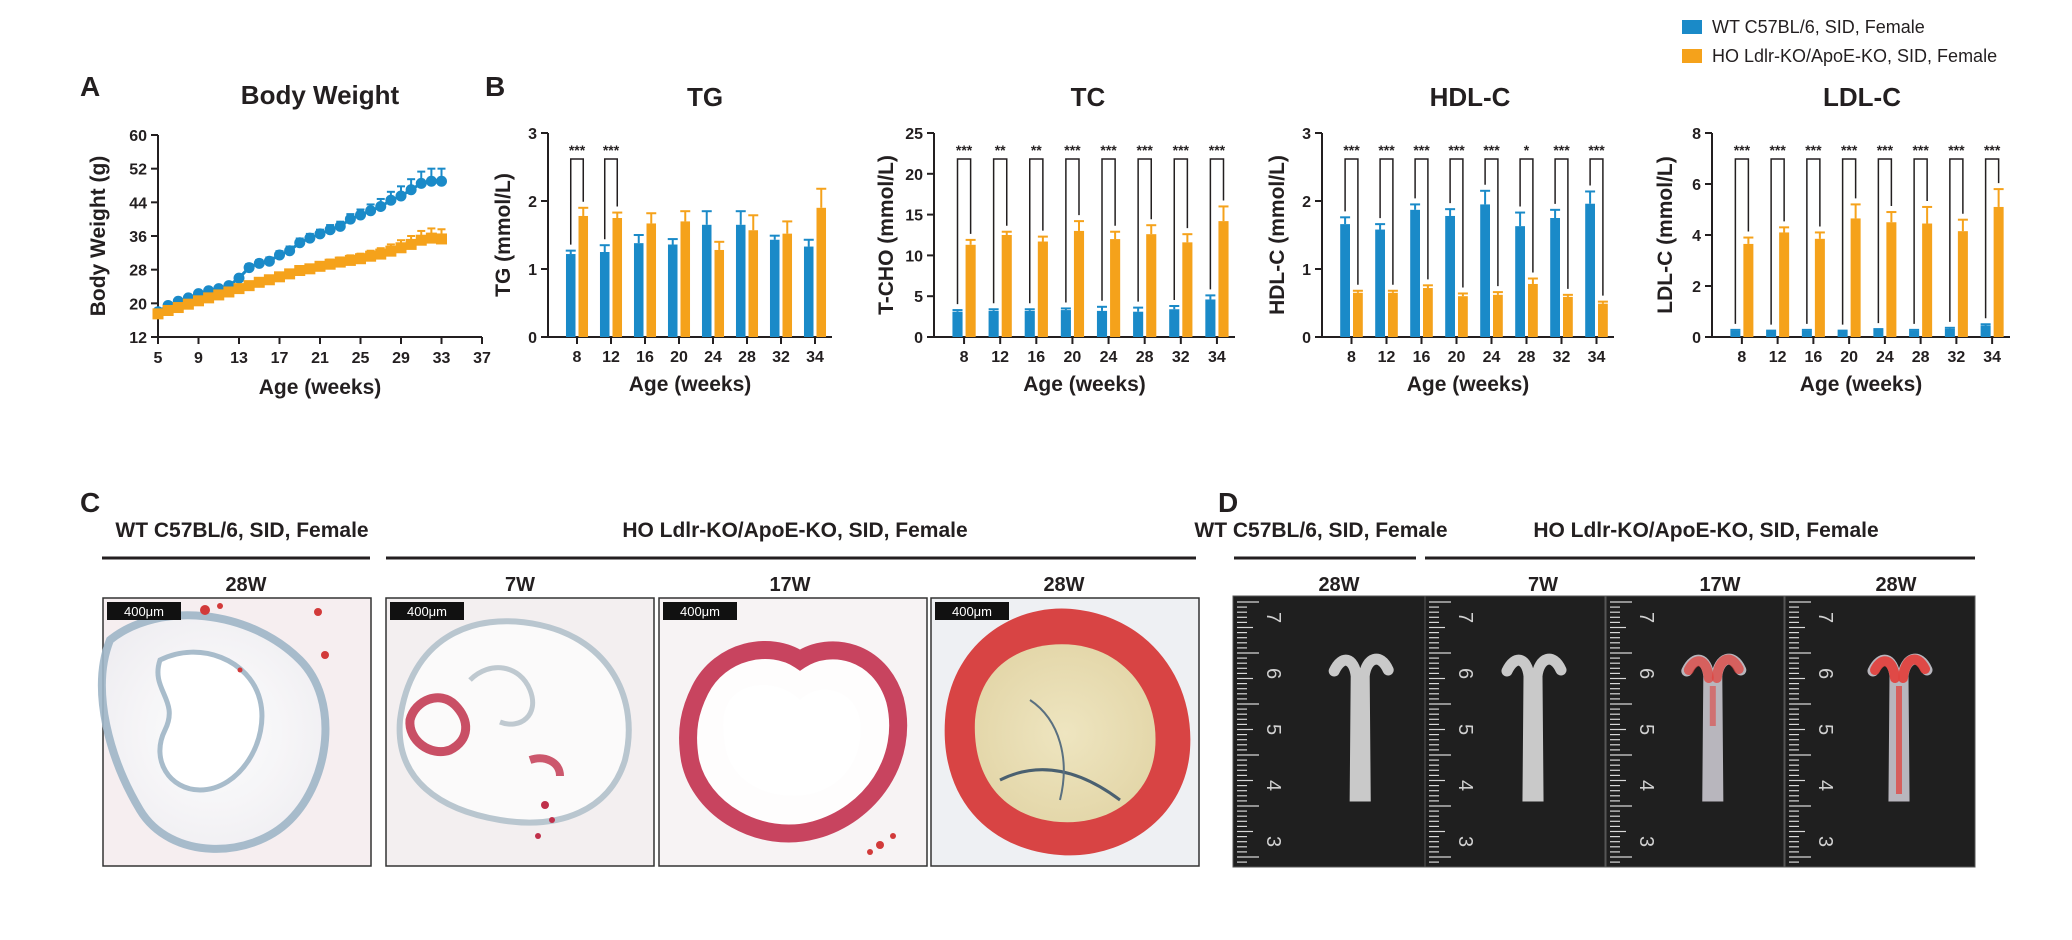 The height and width of the screenshot is (940, 2072). What do you see at coordinates (532, 134) in the screenshot?
I see `y-tick-label: 3` at bounding box center [532, 134].